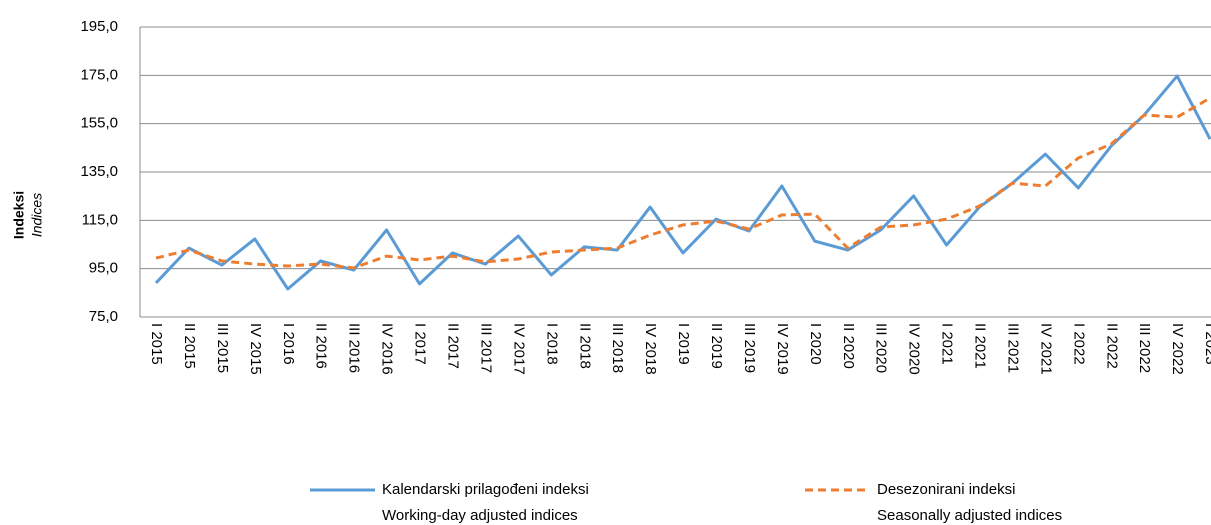 Image resolution: width=1211 pixels, height=525 pixels. Describe the element at coordinates (1206, 344) in the screenshot. I see `x-tick-label: I 2023` at that location.